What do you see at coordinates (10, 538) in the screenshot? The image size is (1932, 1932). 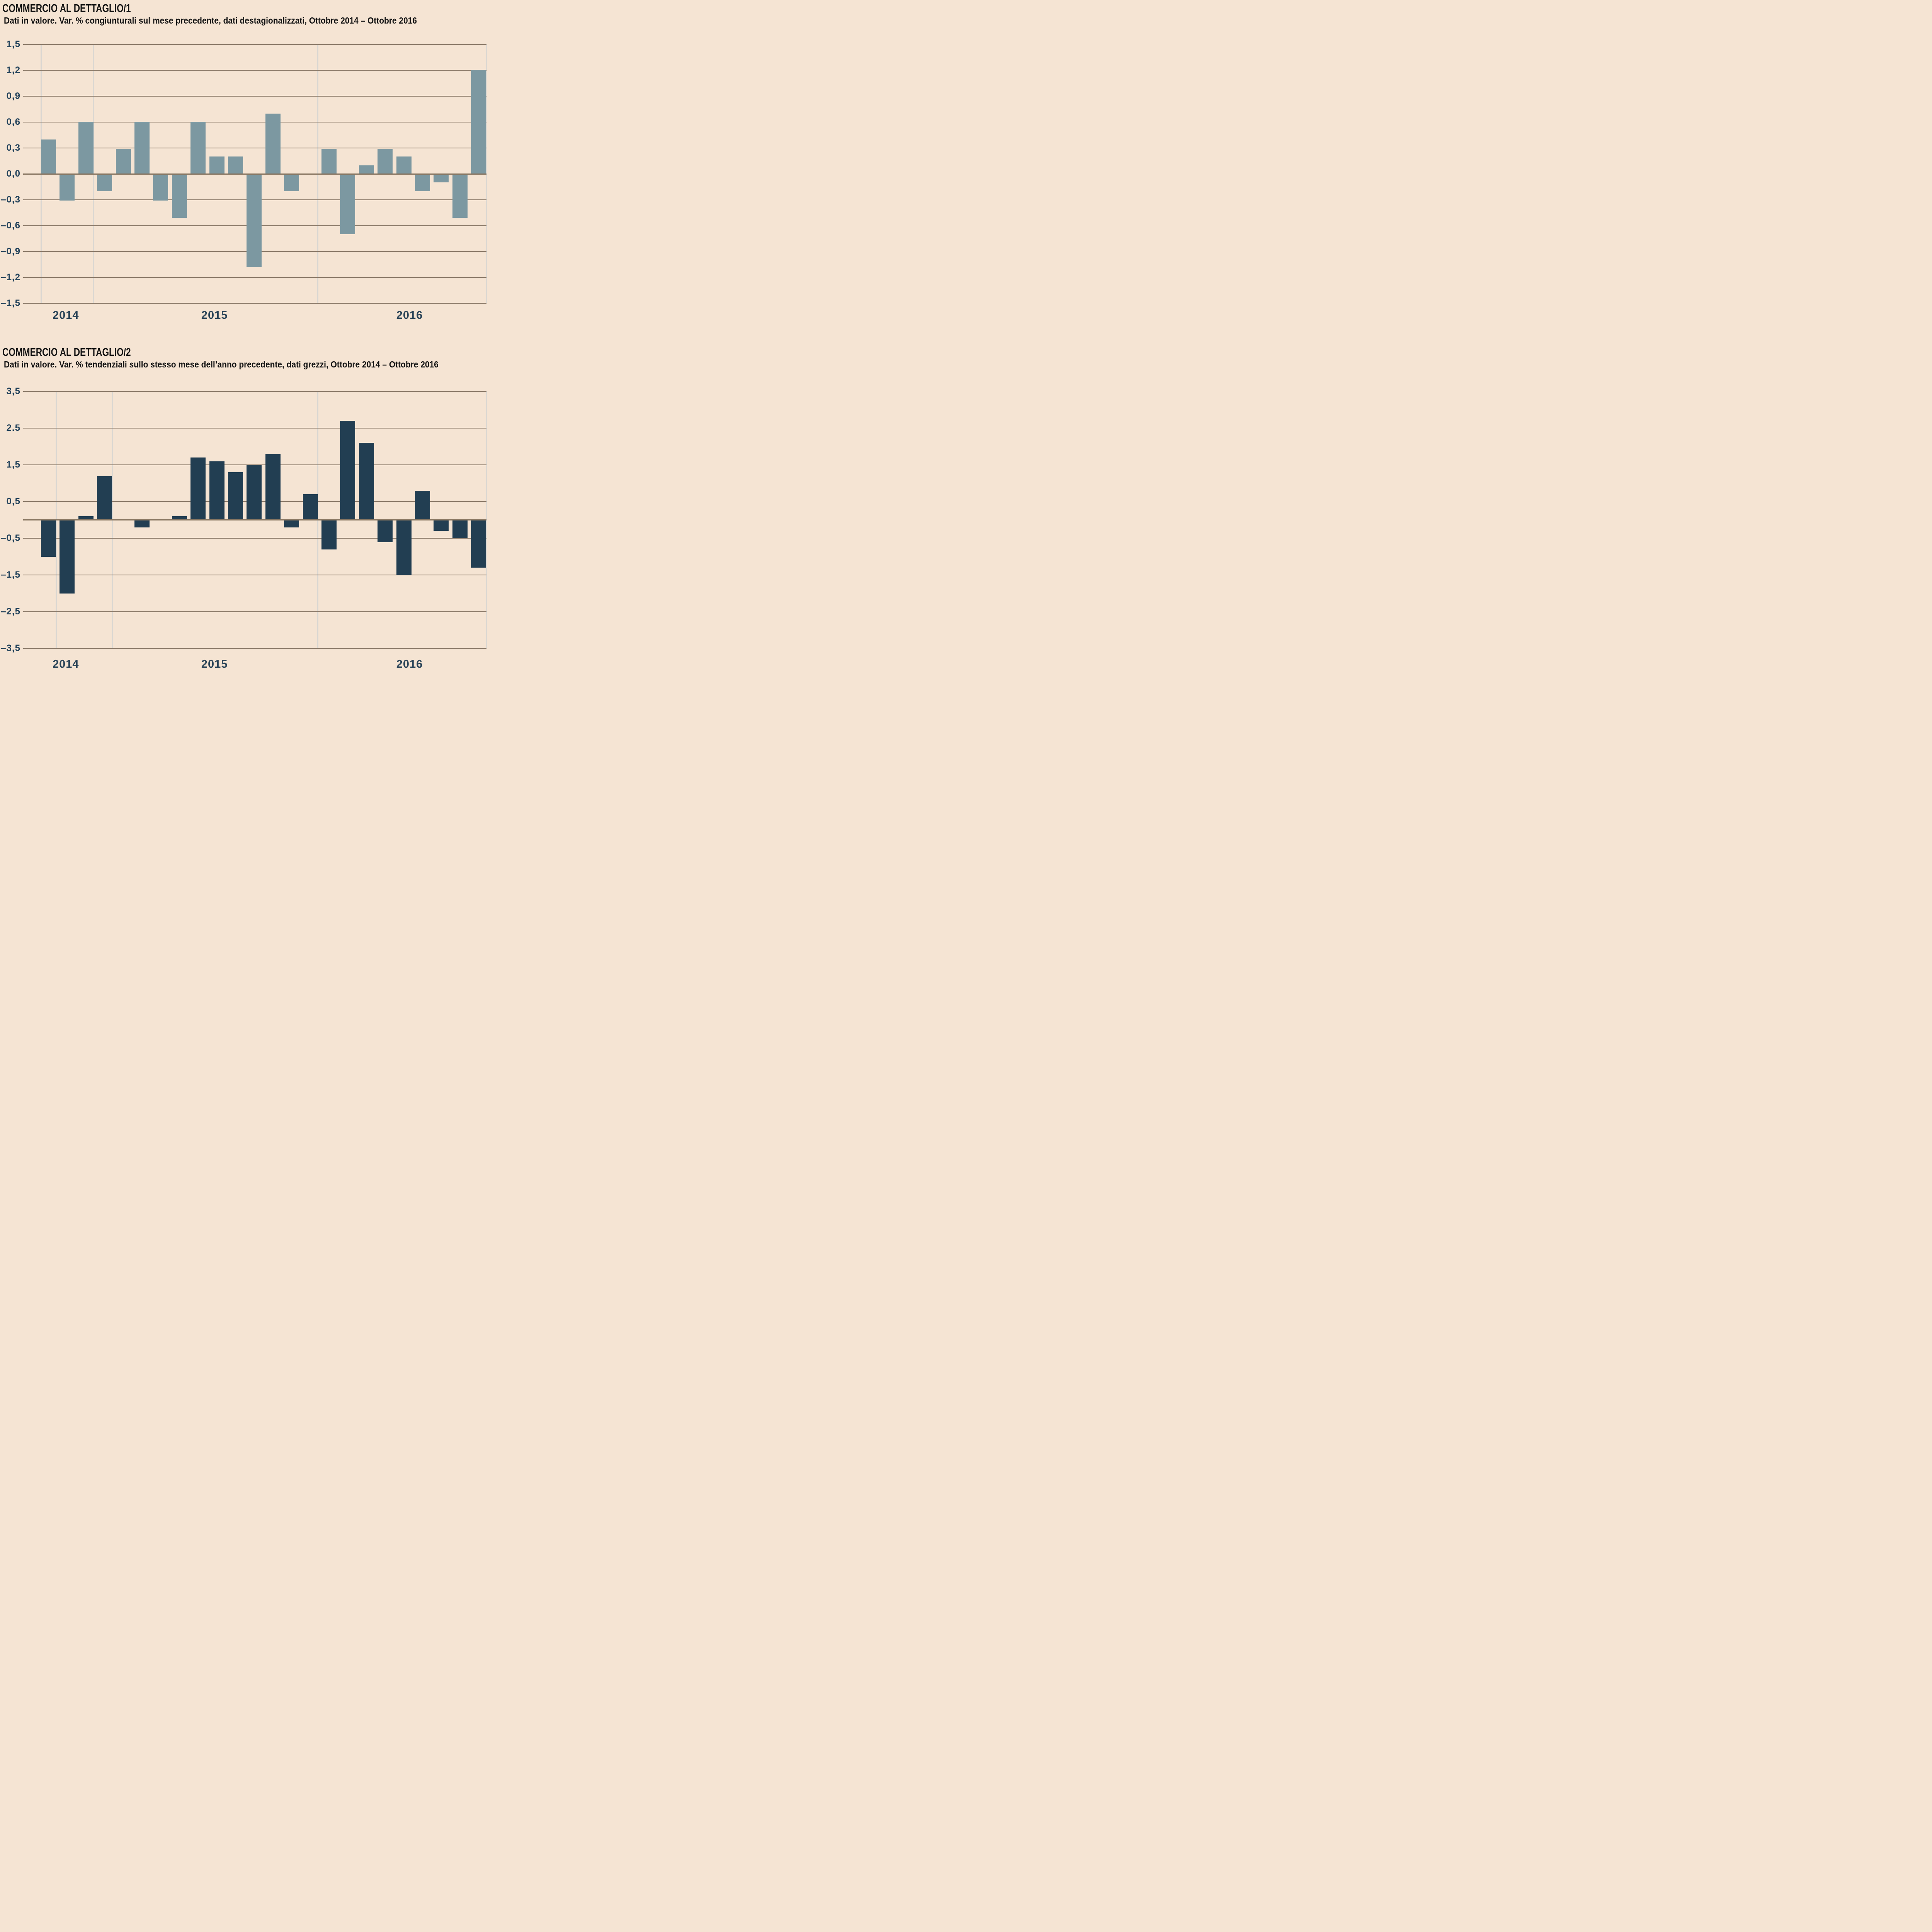 I see `y-tick-label: –0,5` at bounding box center [10, 538].